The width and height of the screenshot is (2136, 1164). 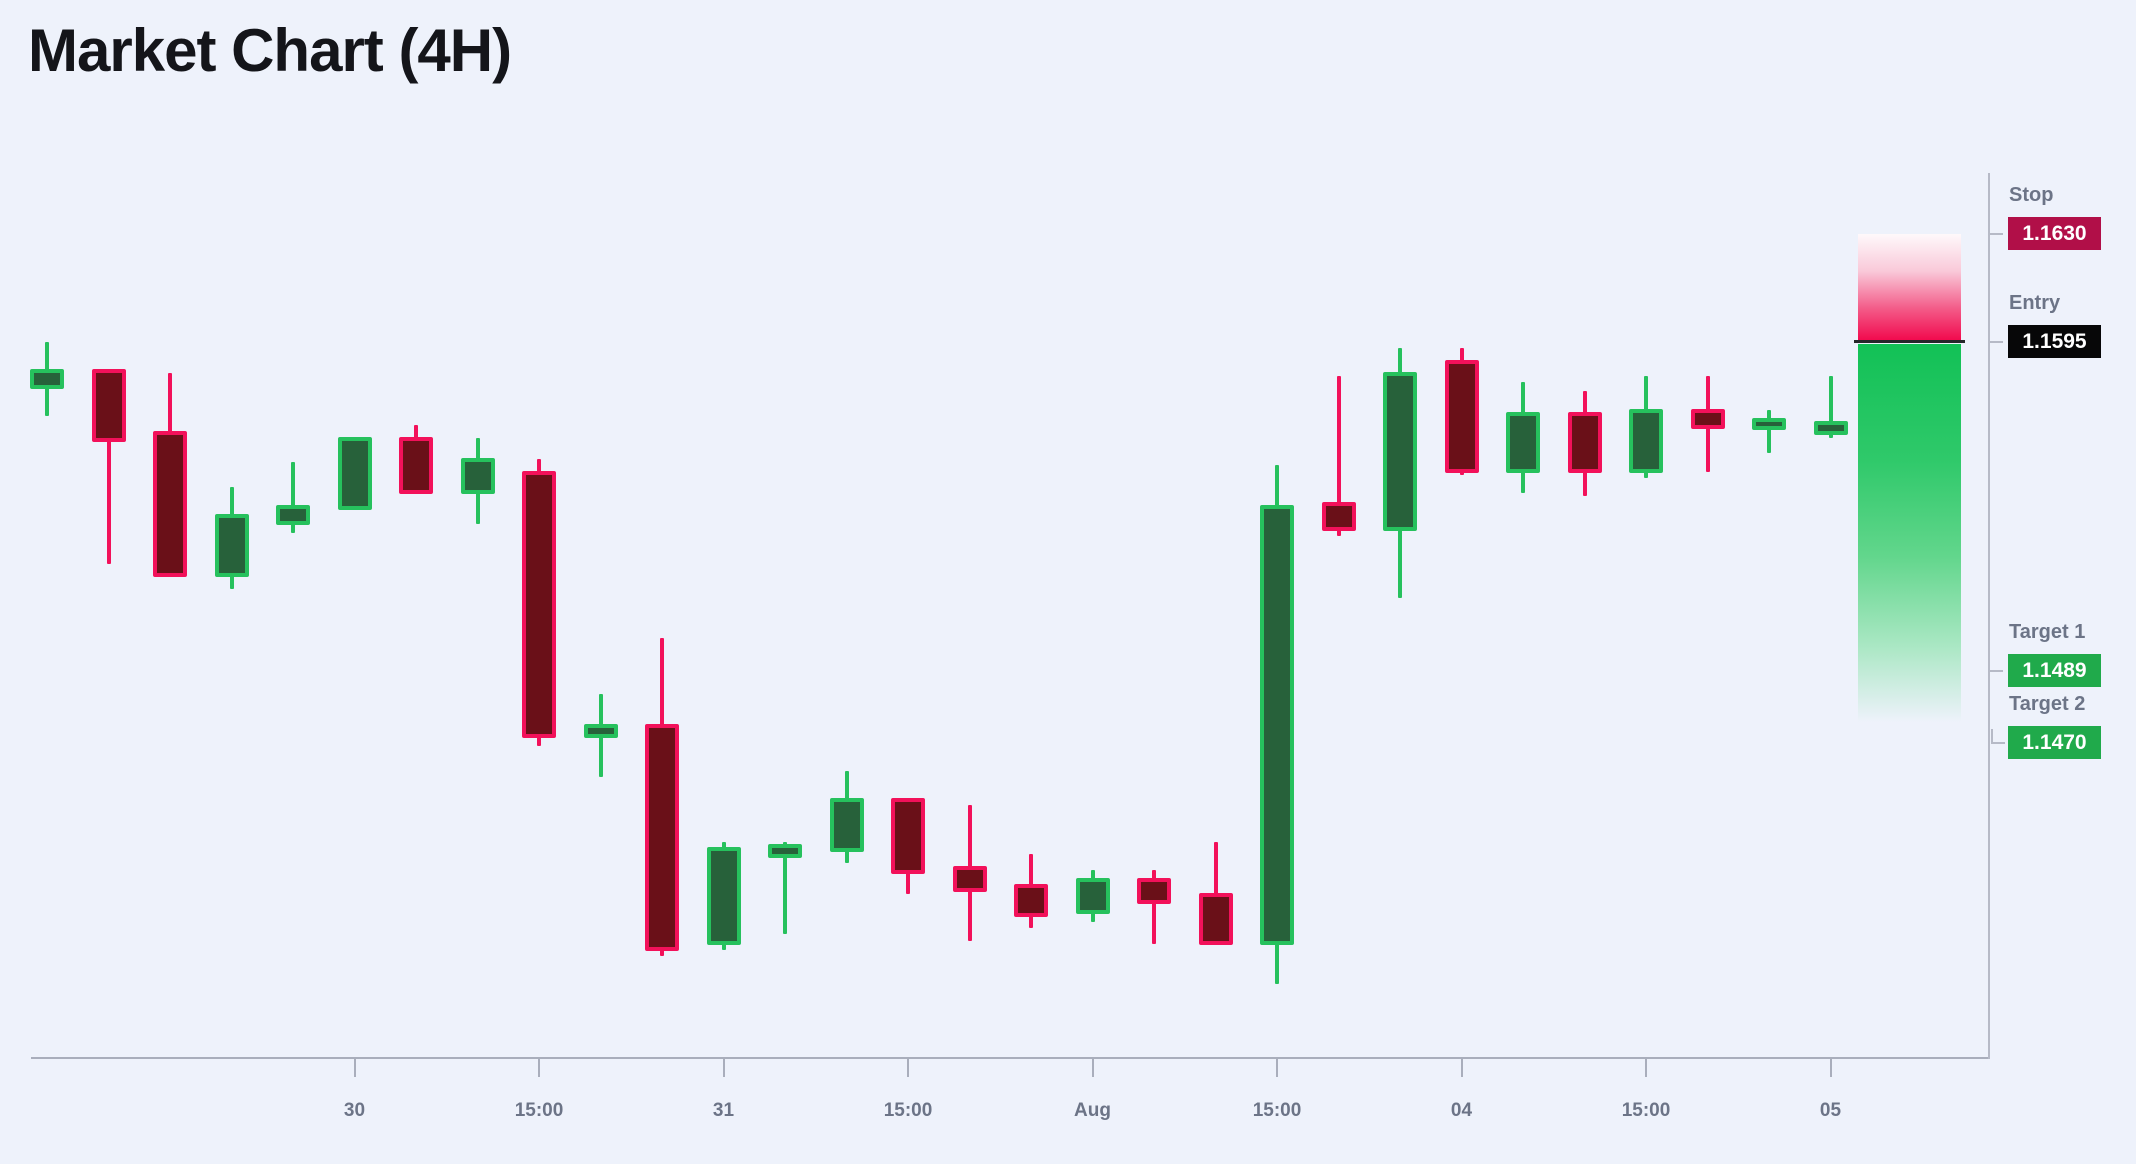 What do you see at coordinates (2035, 303) in the screenshot?
I see `entry-label: Entry` at bounding box center [2035, 303].